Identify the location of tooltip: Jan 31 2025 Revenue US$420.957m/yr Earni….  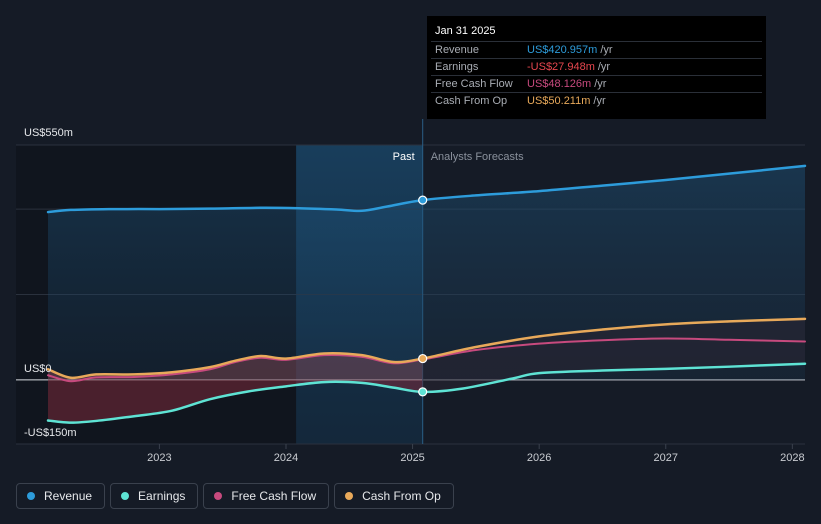
(596, 67).